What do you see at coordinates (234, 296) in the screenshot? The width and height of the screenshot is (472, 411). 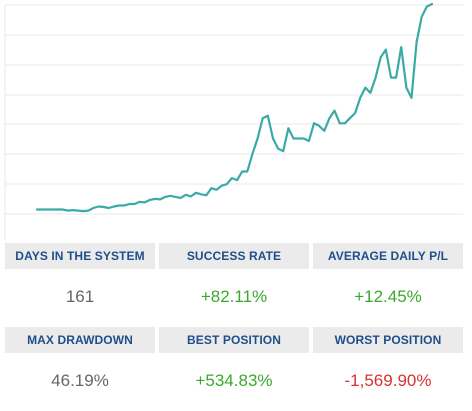 I see `stat-value: +82.11%` at bounding box center [234, 296].